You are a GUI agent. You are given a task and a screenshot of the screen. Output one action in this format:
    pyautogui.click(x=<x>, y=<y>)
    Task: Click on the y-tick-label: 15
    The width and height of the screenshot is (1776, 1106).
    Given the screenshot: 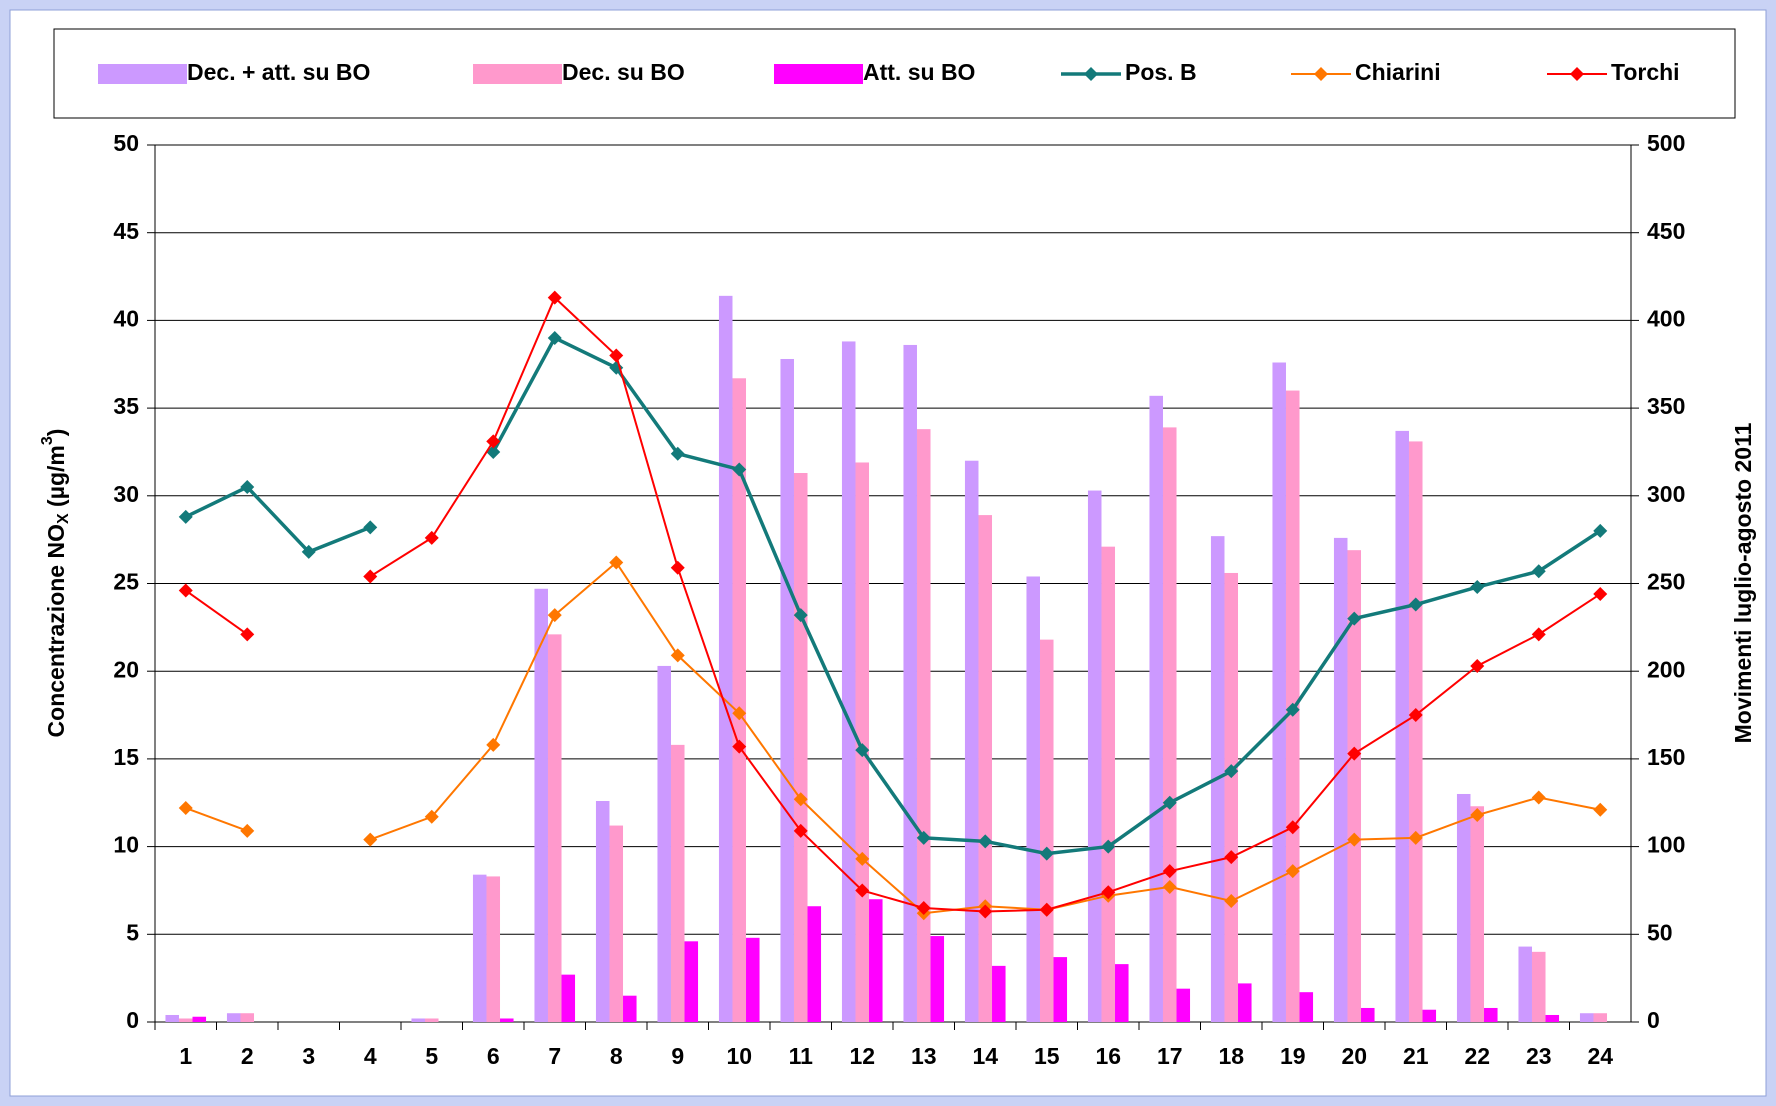 What is the action you would take?
    pyautogui.click(x=126, y=757)
    